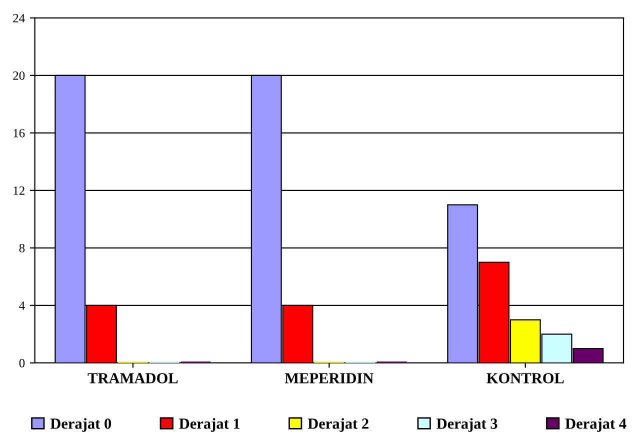  Describe the element at coordinates (19, 18) in the screenshot. I see `y-tick-label: 24` at that location.